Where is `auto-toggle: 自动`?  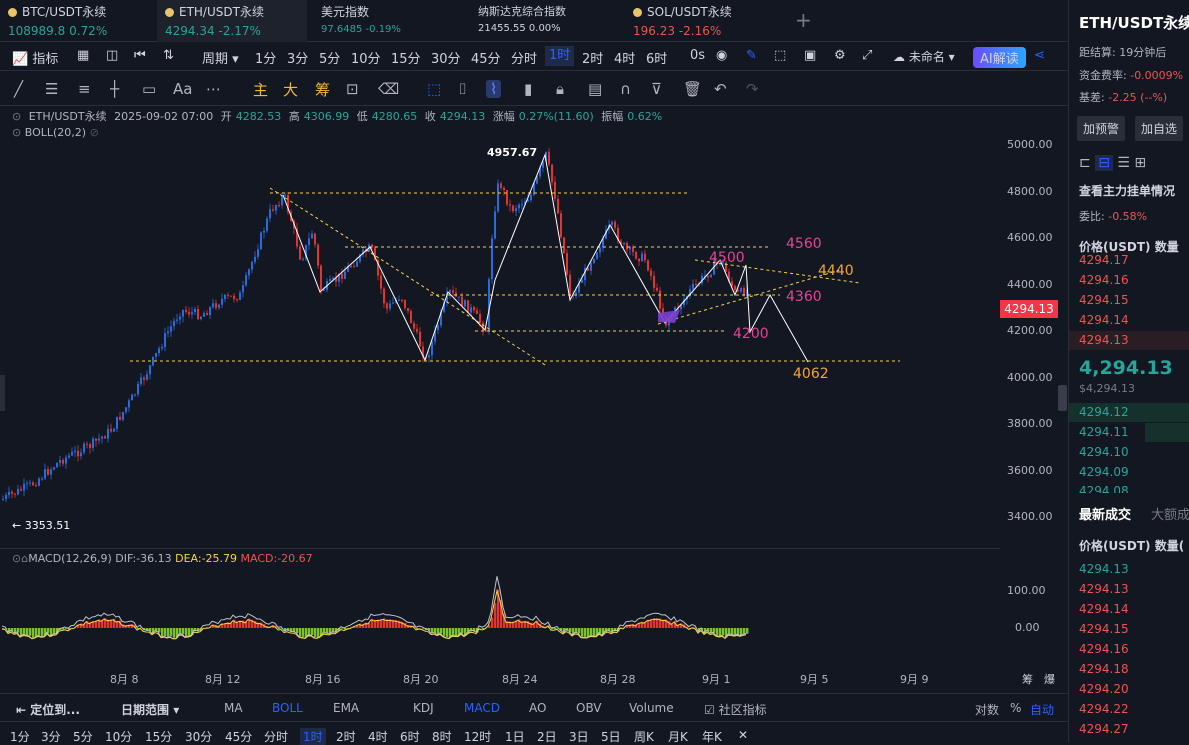 auto-toggle: 自动 is located at coordinates (1042, 710).